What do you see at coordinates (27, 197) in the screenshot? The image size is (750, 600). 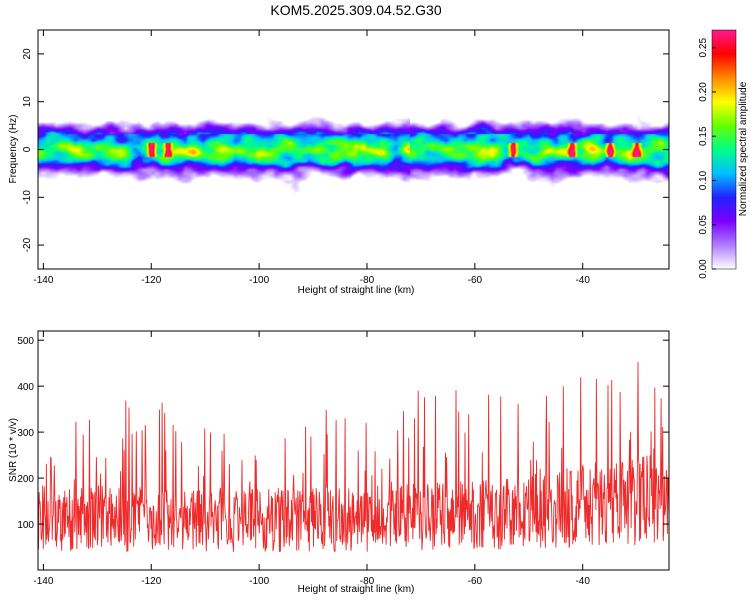 I see `y-tick-label: -10` at bounding box center [27, 197].